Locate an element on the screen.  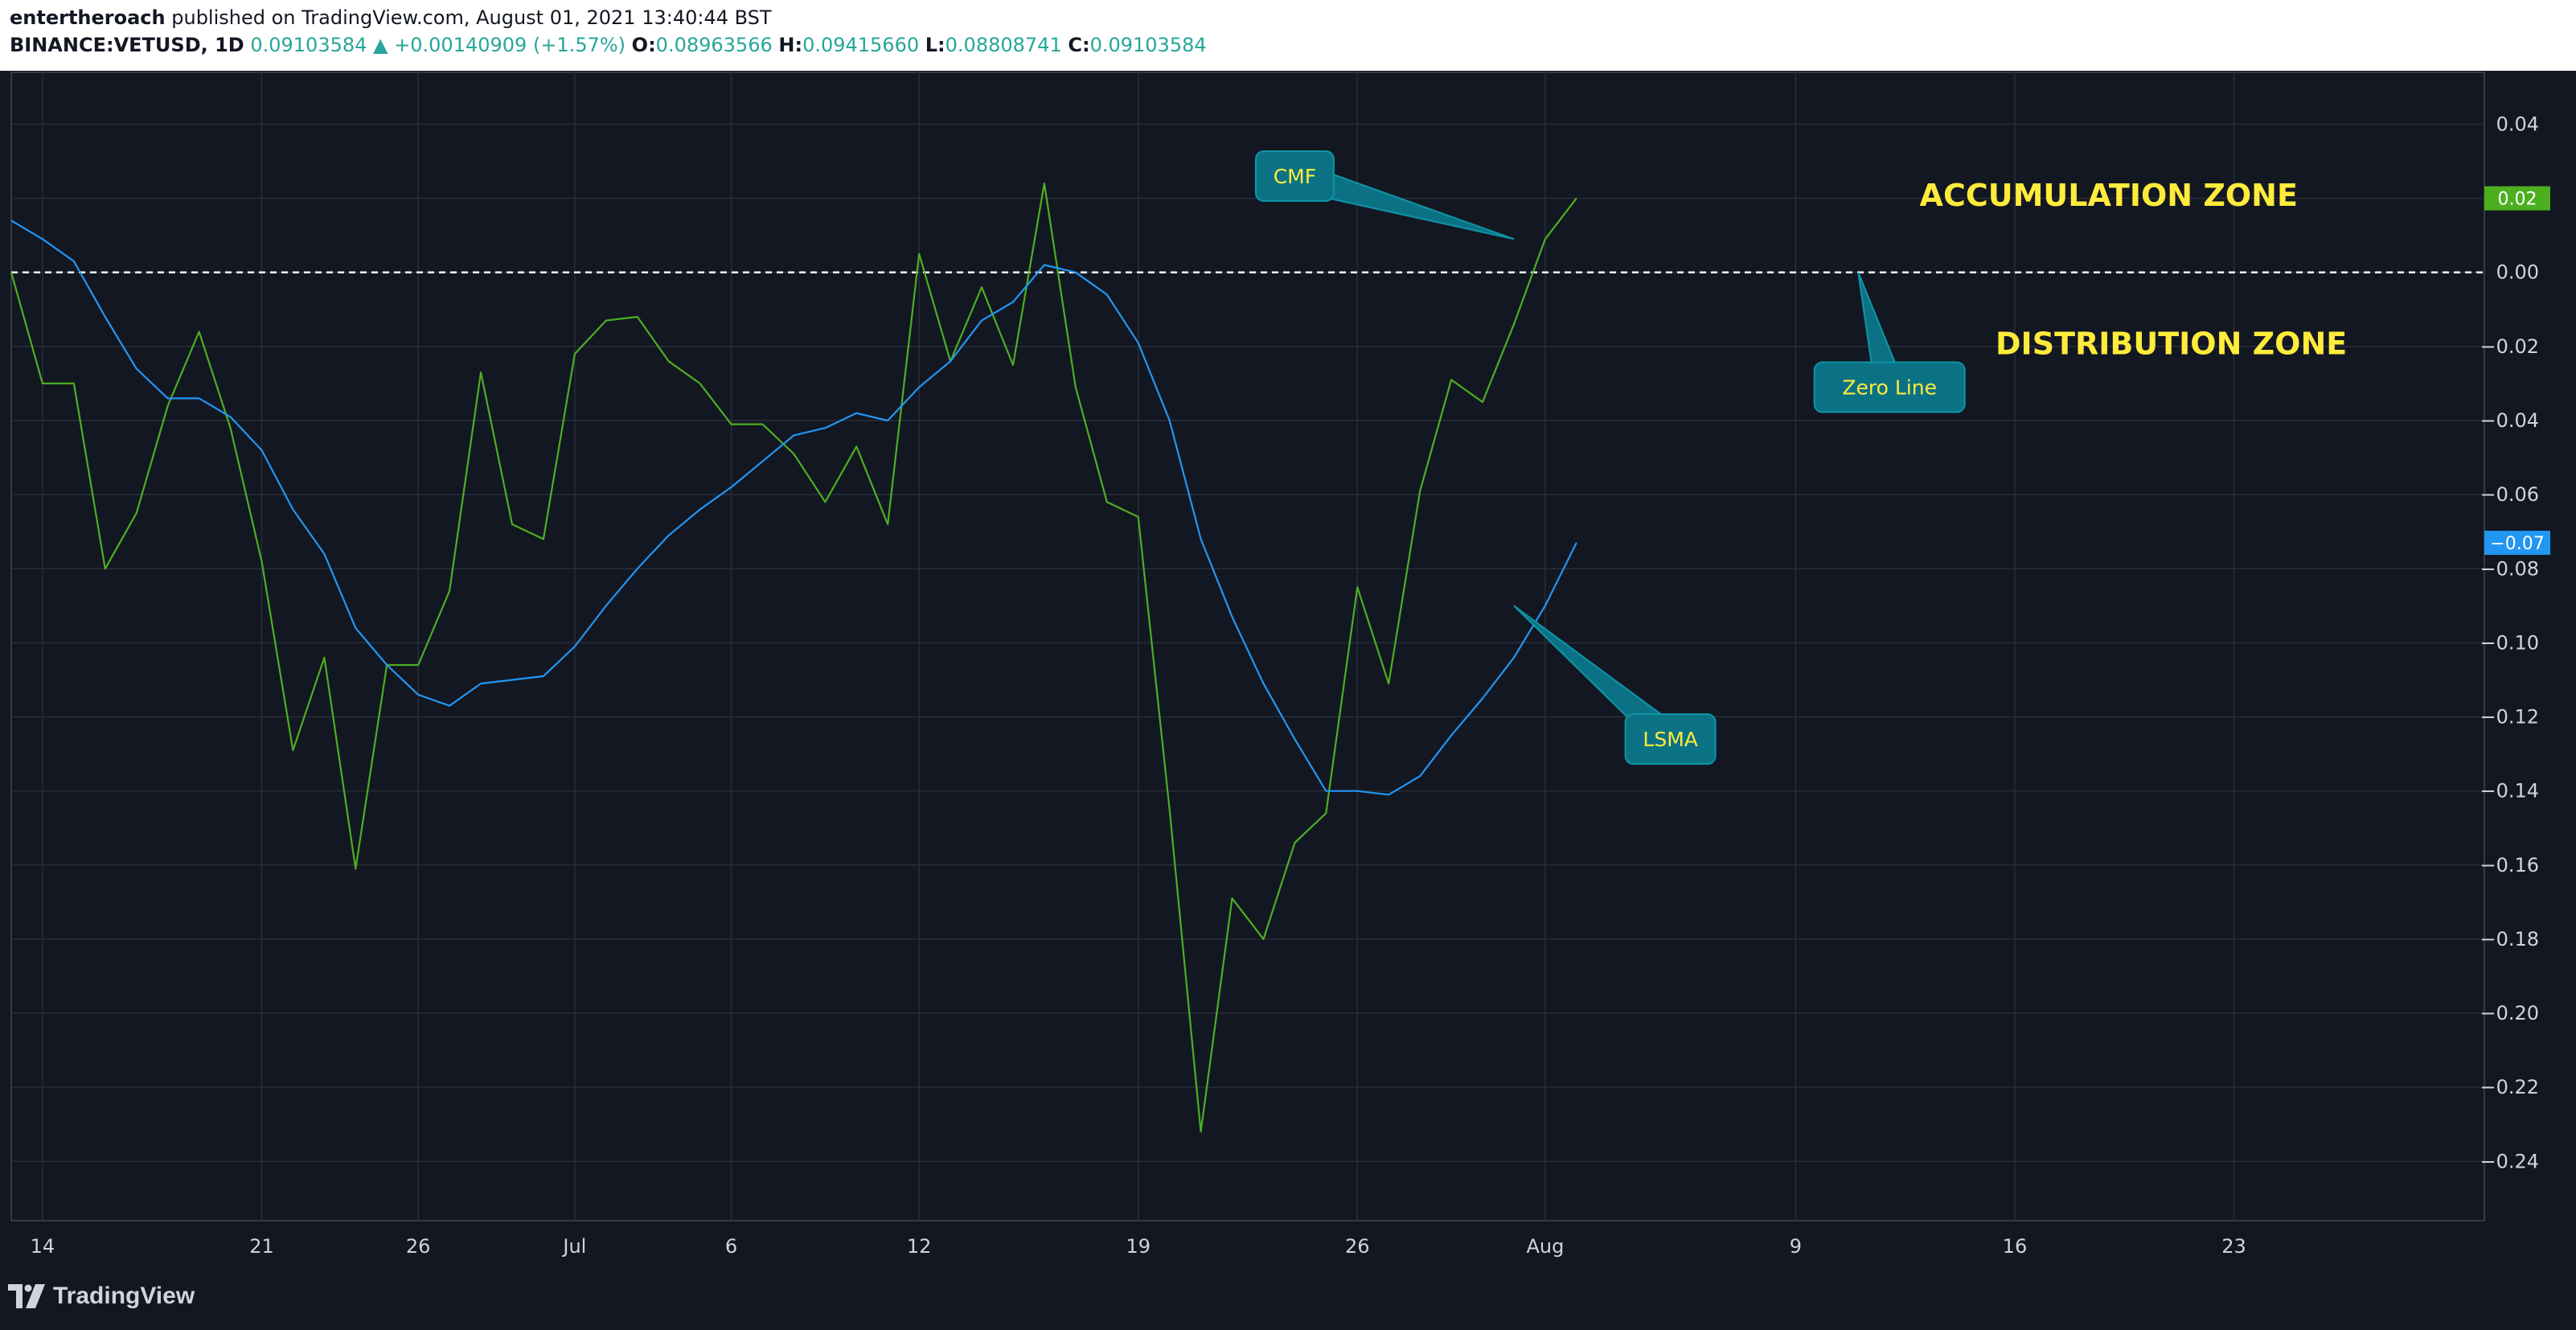
x-tick-label: 19 is located at coordinates (1138, 1246).